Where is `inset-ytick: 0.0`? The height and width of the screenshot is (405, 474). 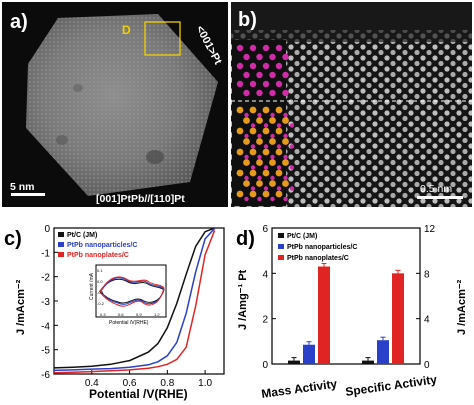 inset-ytick: 0.0 is located at coordinates (100, 281).